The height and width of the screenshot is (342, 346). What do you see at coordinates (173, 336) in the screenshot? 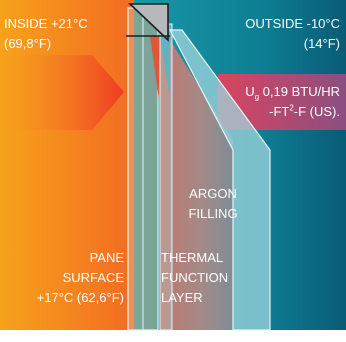
I see `bottom-margin` at bounding box center [173, 336].